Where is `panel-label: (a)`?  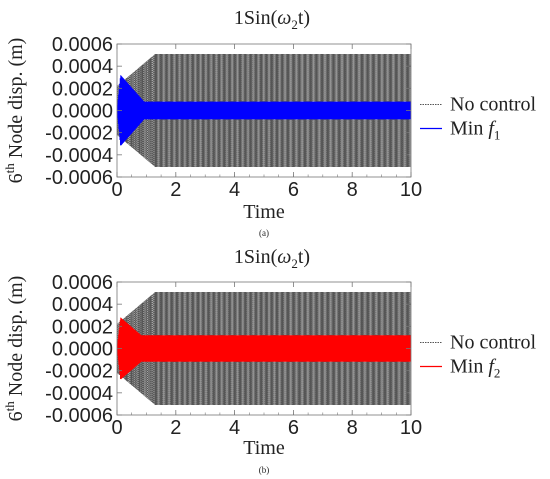
panel-label: (a) is located at coordinates (264, 233).